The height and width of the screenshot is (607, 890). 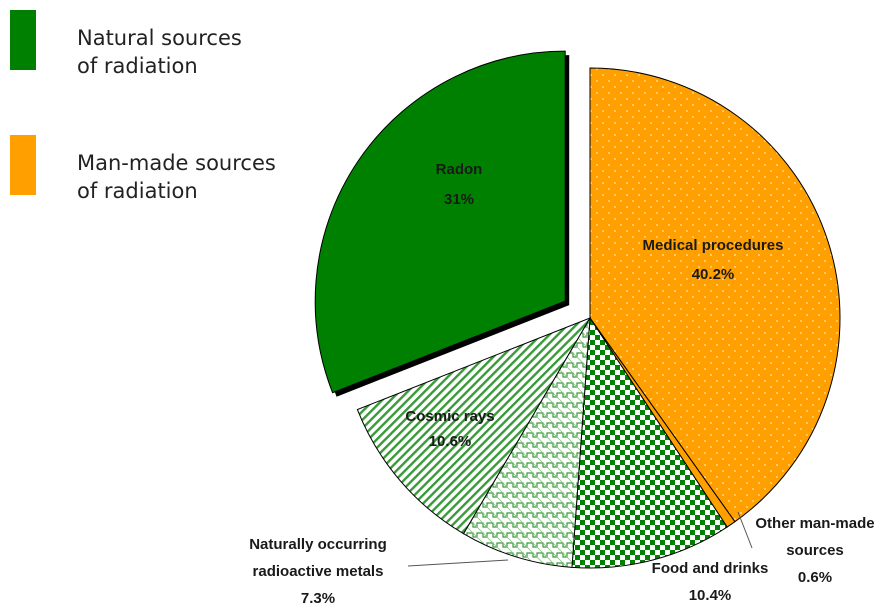 What do you see at coordinates (710, 568) in the screenshot?
I see `slice-label-food: Food and drinks` at bounding box center [710, 568].